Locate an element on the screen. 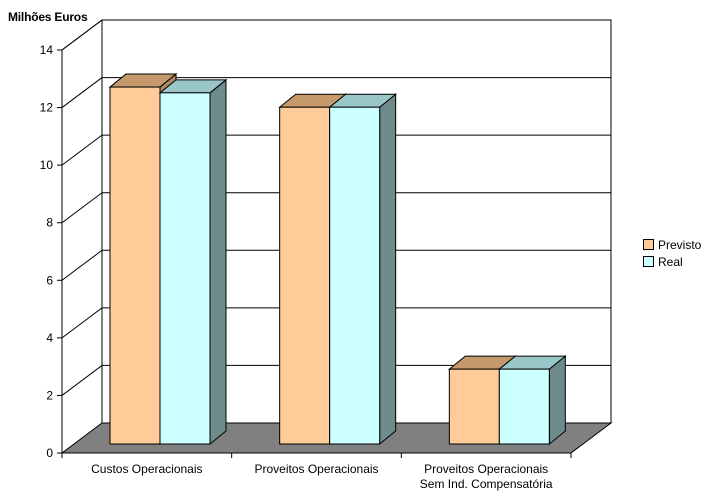 Image resolution: width=714 pixels, height=500 pixels. x-category-label: Sem Ind. Compensatória is located at coordinates (486, 484).